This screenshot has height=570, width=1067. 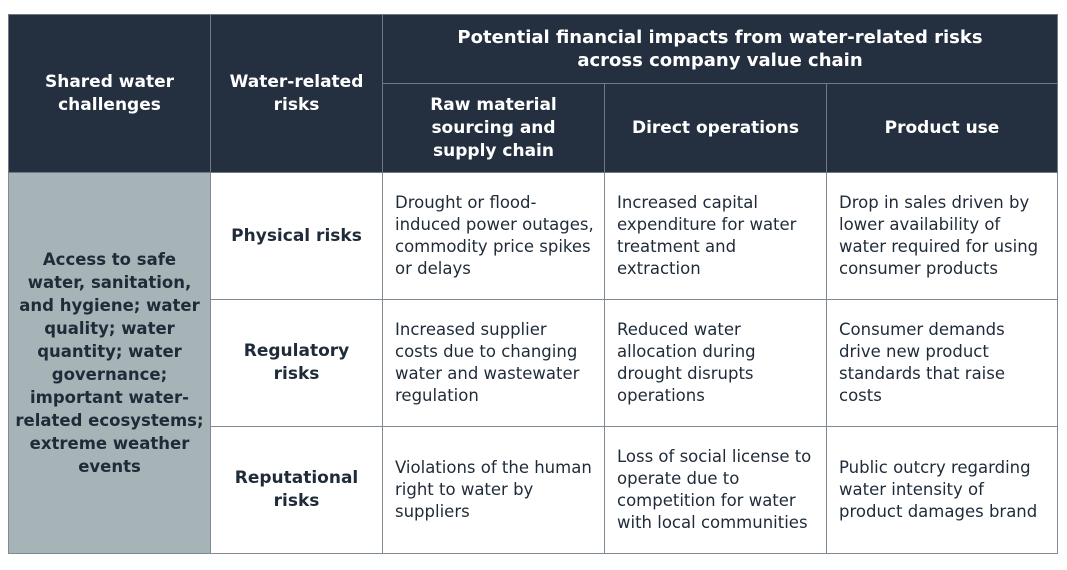 What do you see at coordinates (109, 93) in the screenshot?
I see `header-shared-challenges: Shared water challenges` at bounding box center [109, 93].